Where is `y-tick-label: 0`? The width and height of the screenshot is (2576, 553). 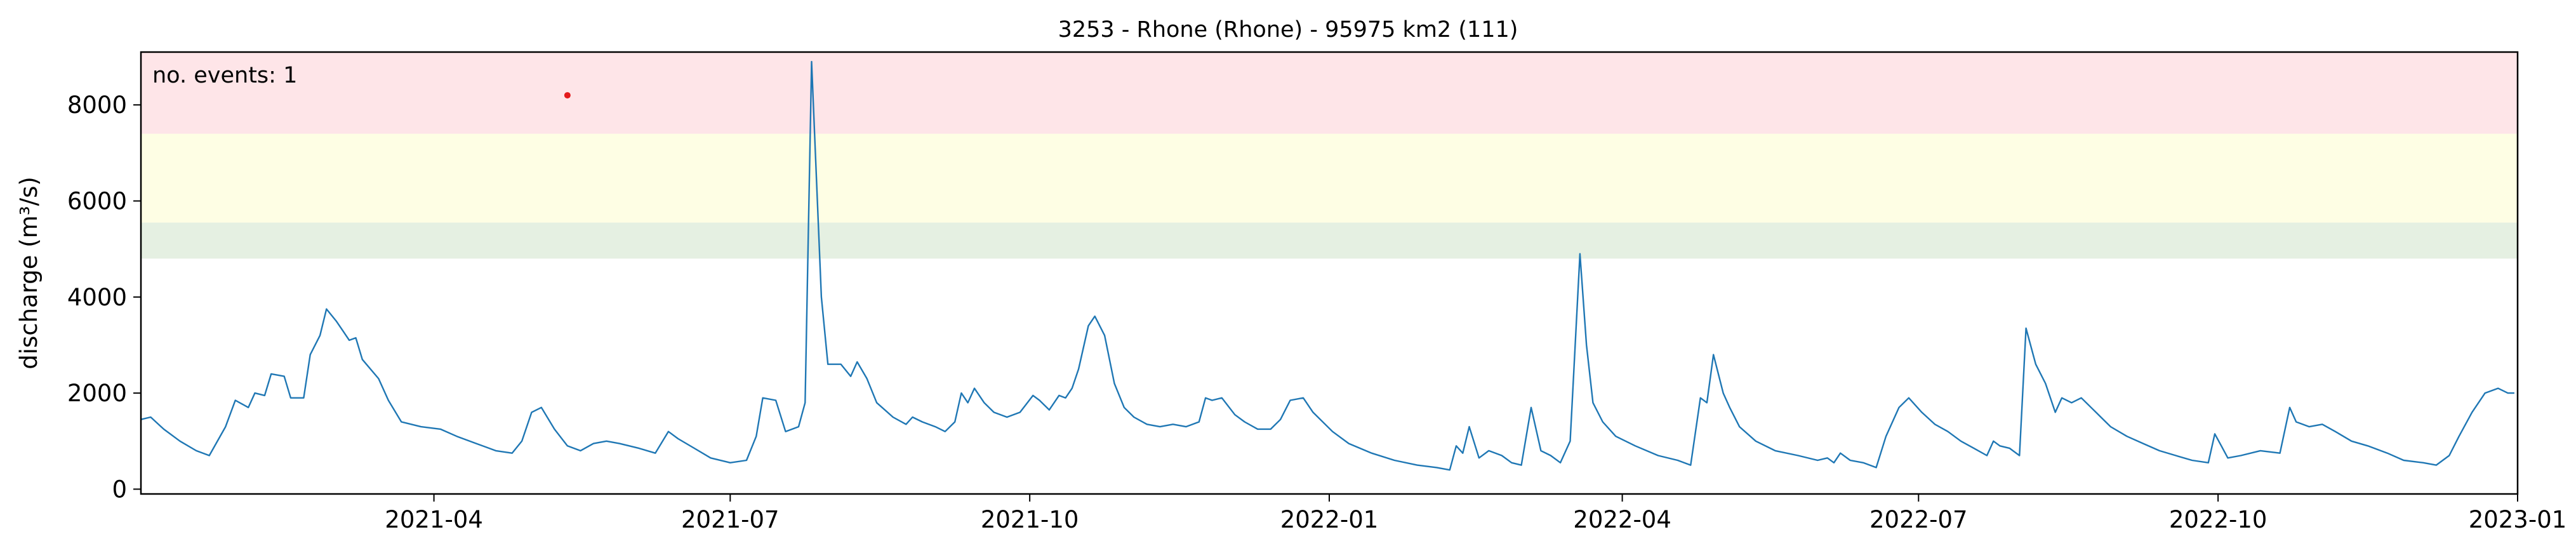 y-tick-label: 0 is located at coordinates (119, 489).